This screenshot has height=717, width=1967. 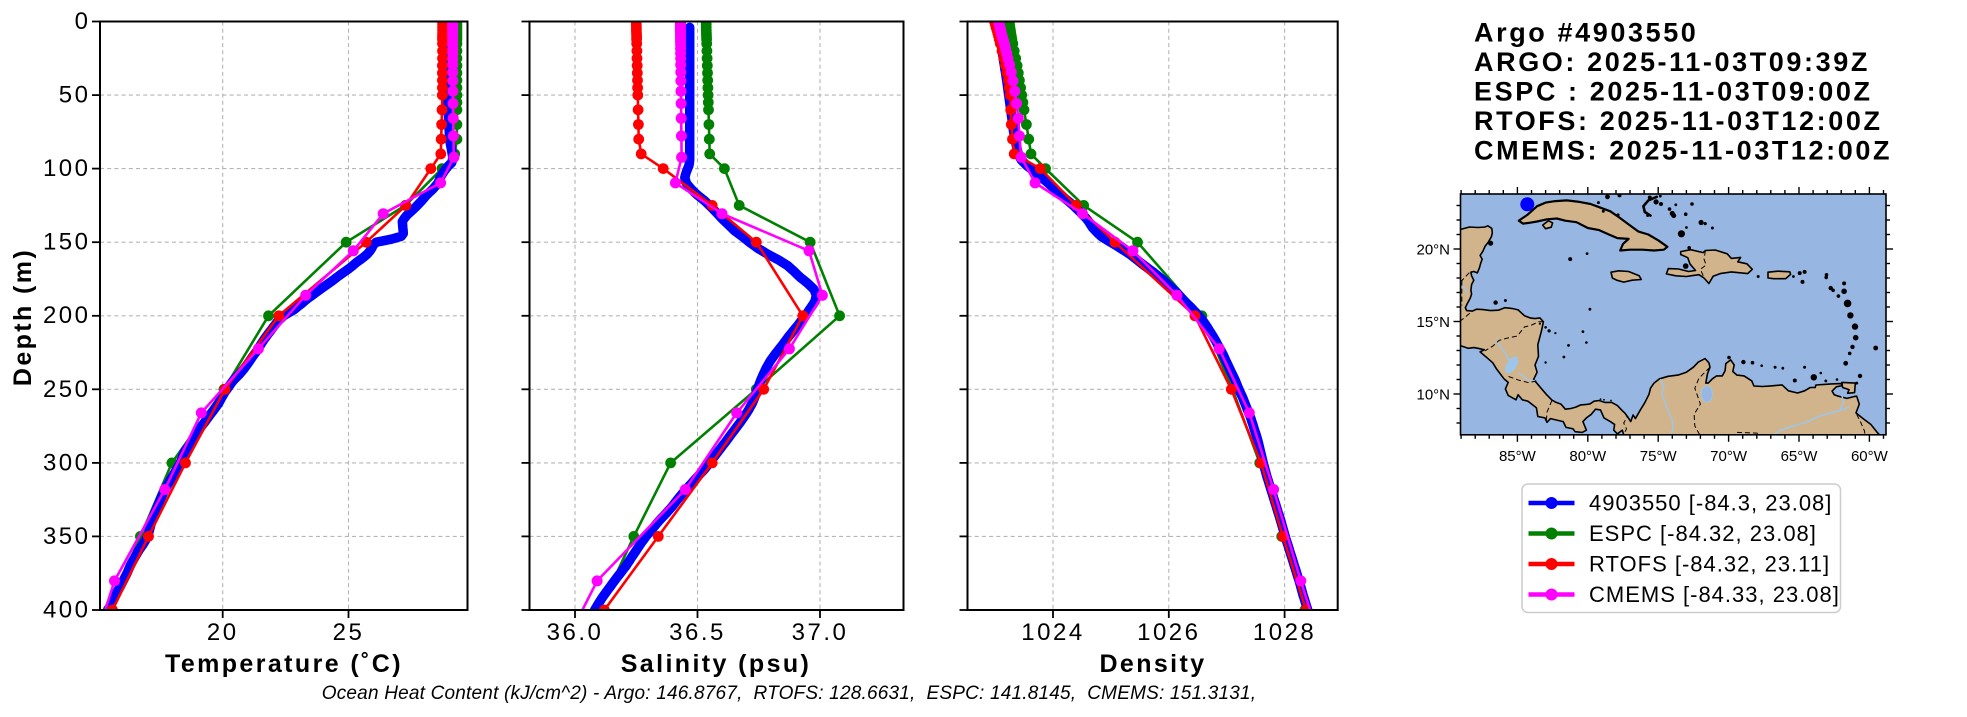 I want to click on svg-text: 15°N, so click(x=1433, y=322).